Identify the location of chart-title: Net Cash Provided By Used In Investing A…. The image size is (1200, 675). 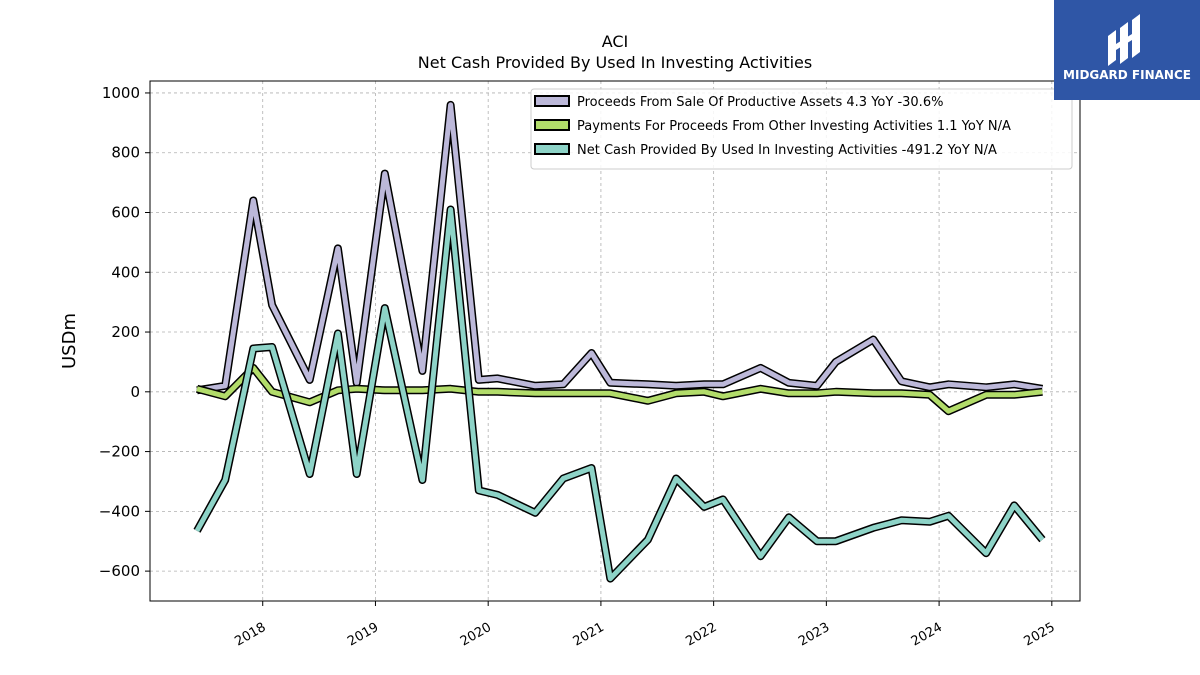
(615, 62).